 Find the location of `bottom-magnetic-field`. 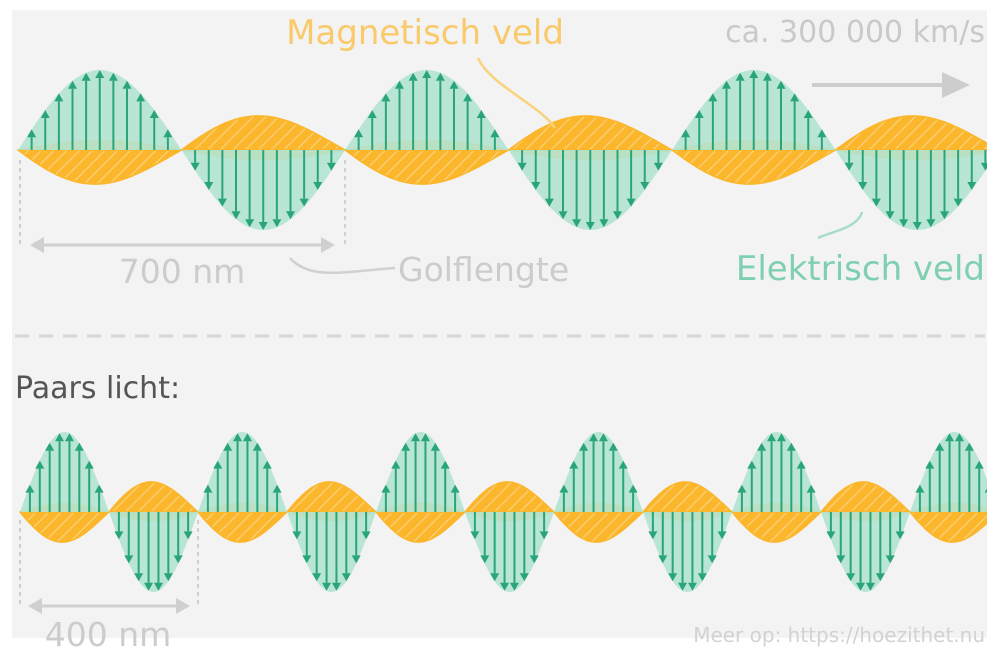

bottom-magnetic-field is located at coordinates (502, 512).